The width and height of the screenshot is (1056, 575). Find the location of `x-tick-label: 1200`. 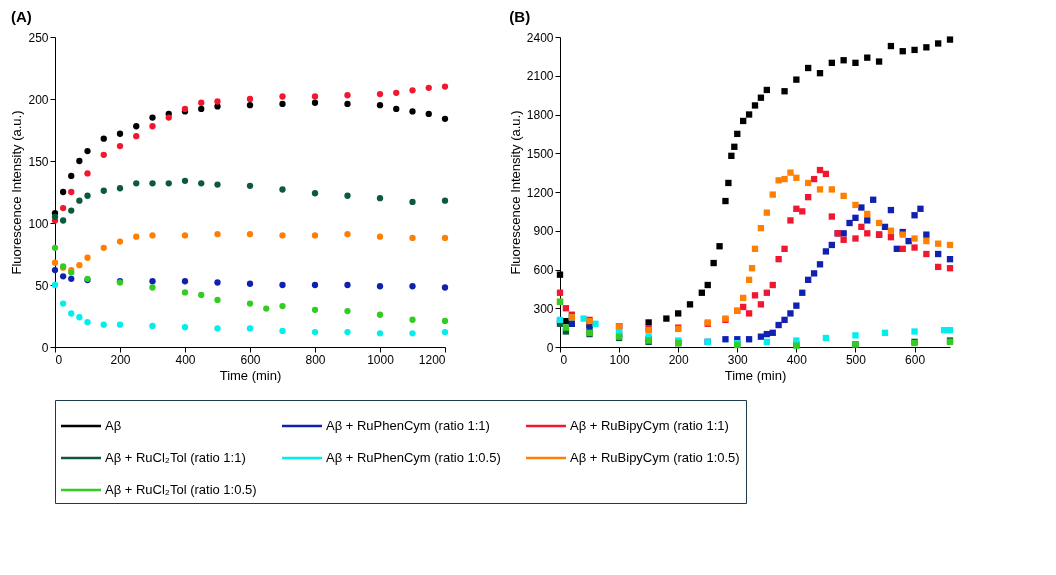

x-tick-label: 1200 is located at coordinates (432, 359).